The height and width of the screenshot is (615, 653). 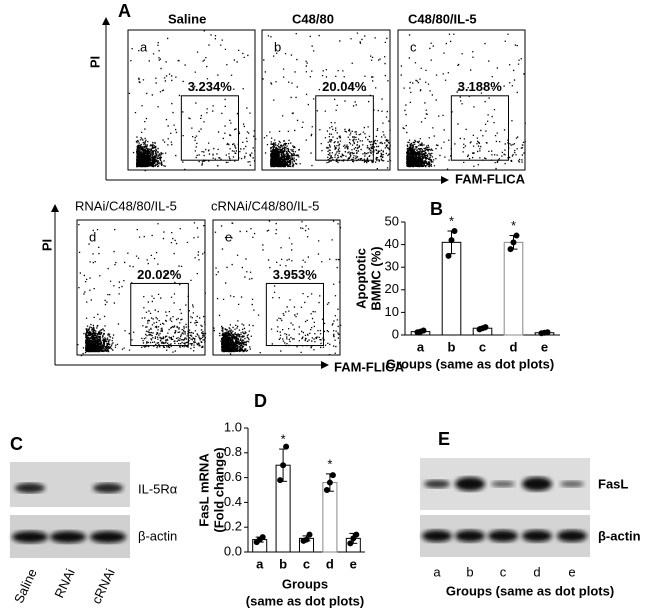 What do you see at coordinates (482, 346) in the screenshot?
I see `x-tick-label: c` at bounding box center [482, 346].